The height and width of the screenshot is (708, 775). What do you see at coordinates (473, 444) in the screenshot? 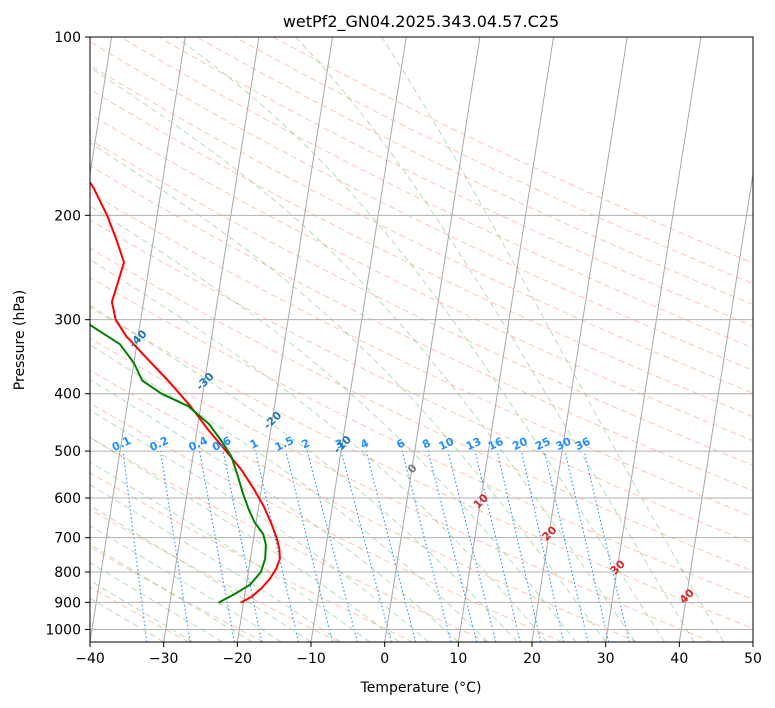
I see `mixing-ratio-label: 13` at bounding box center [473, 444].